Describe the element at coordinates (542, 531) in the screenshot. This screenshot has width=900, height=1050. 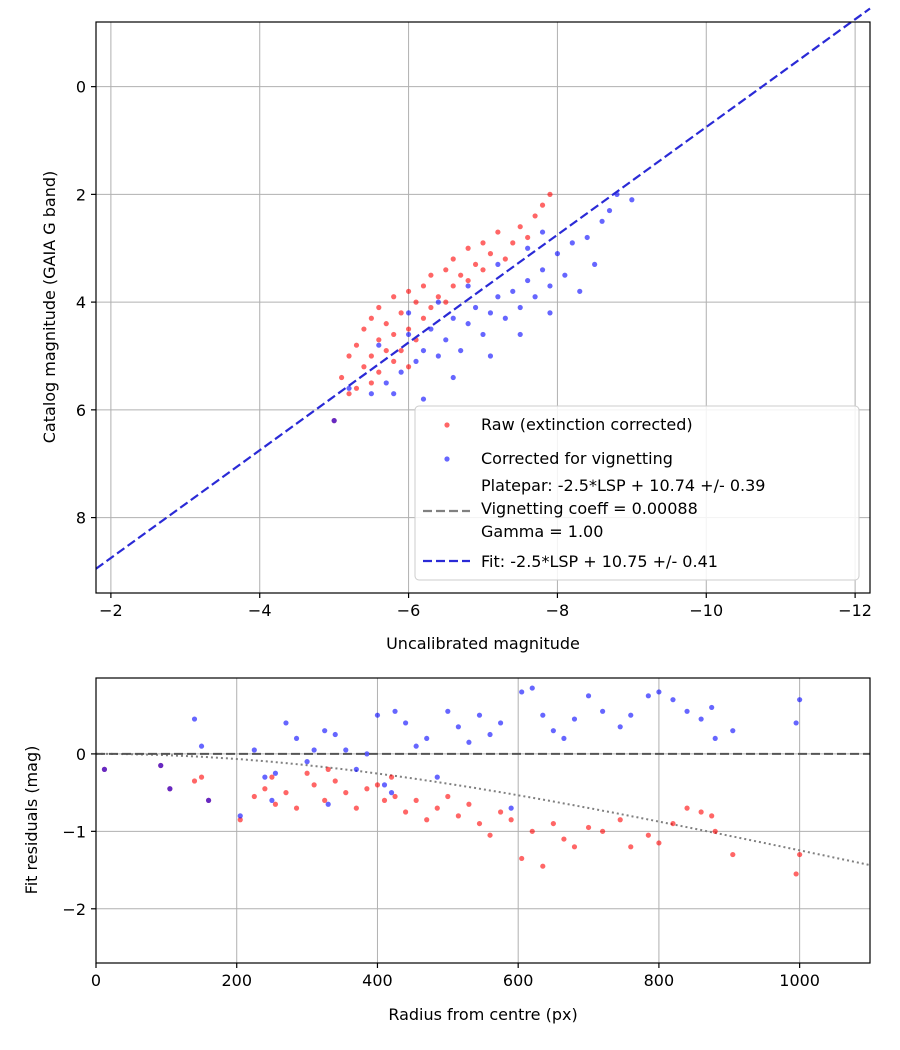
I see `legend-platepar-line-3: Gamma = 1.00` at that location.